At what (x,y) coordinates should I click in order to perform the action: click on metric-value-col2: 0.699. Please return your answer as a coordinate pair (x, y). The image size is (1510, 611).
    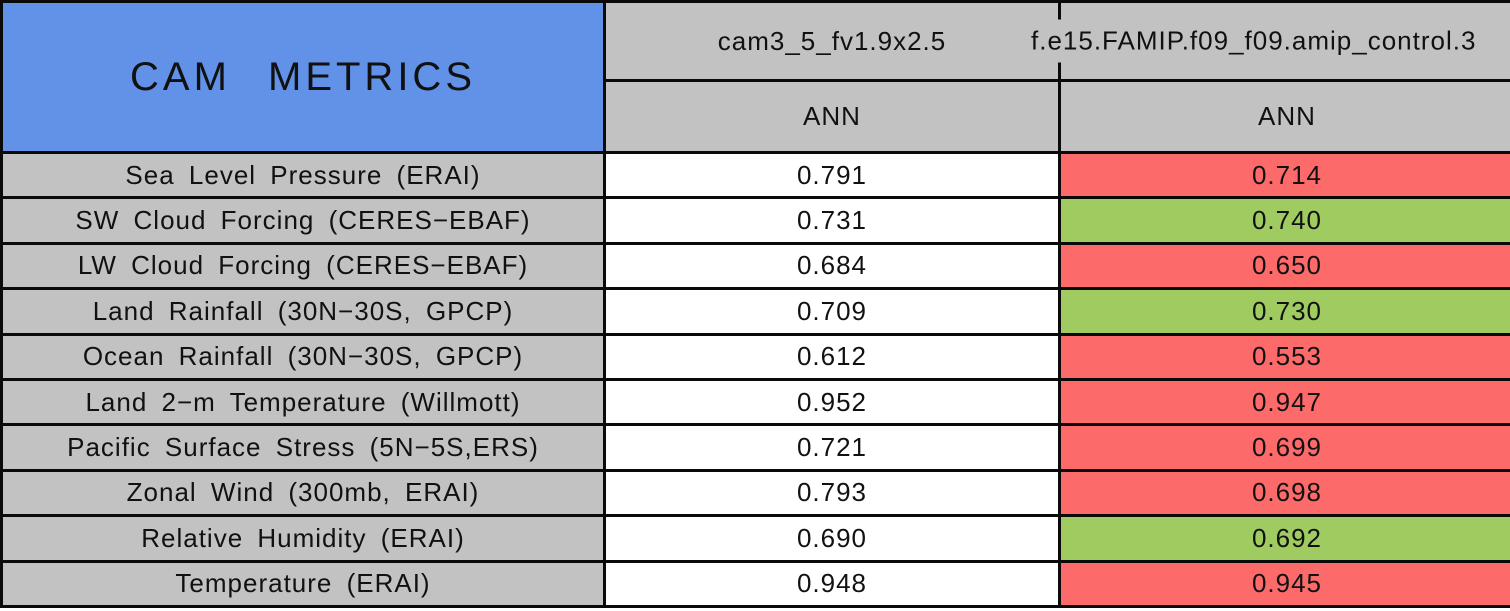
    Looking at the image, I should click on (1285, 447).